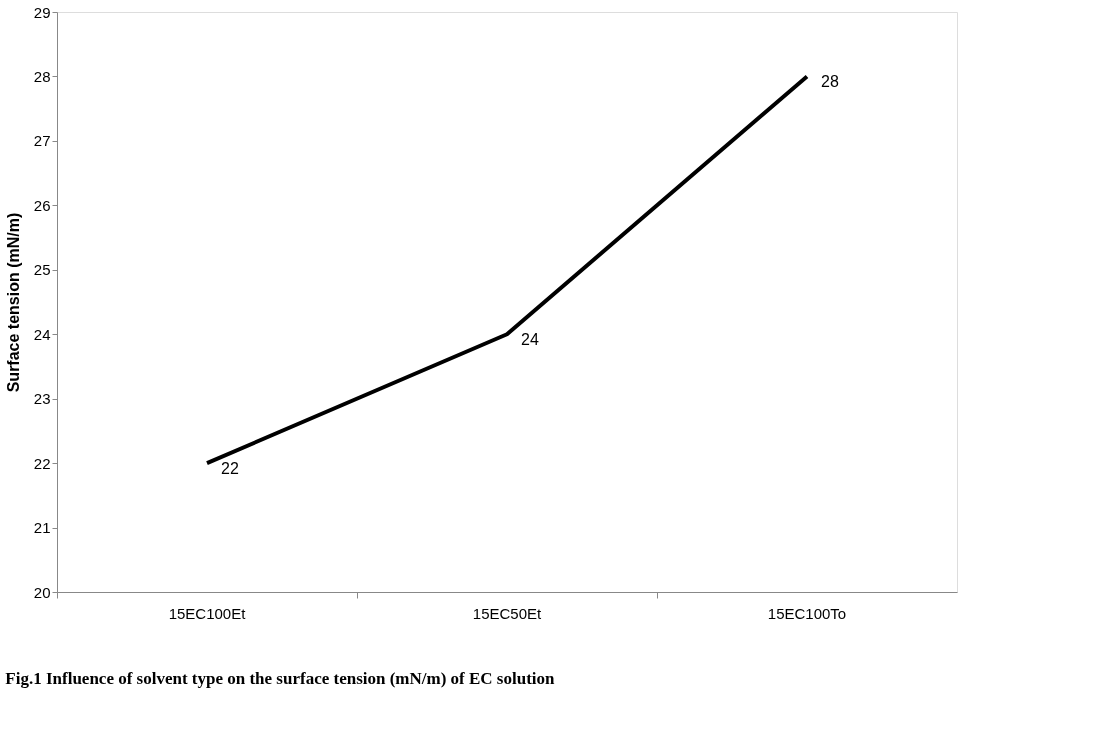 This screenshot has height=740, width=1098. Describe the element at coordinates (42, 12) in the screenshot. I see `y-tick-label: 29` at that location.